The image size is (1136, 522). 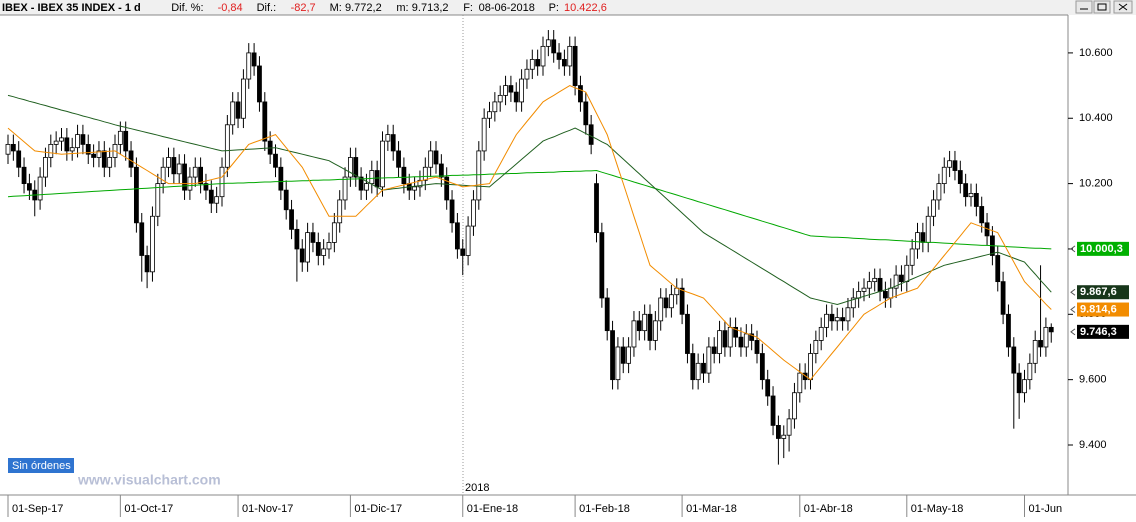 I want to click on field-value: 9.772,2, so click(x=363, y=8).